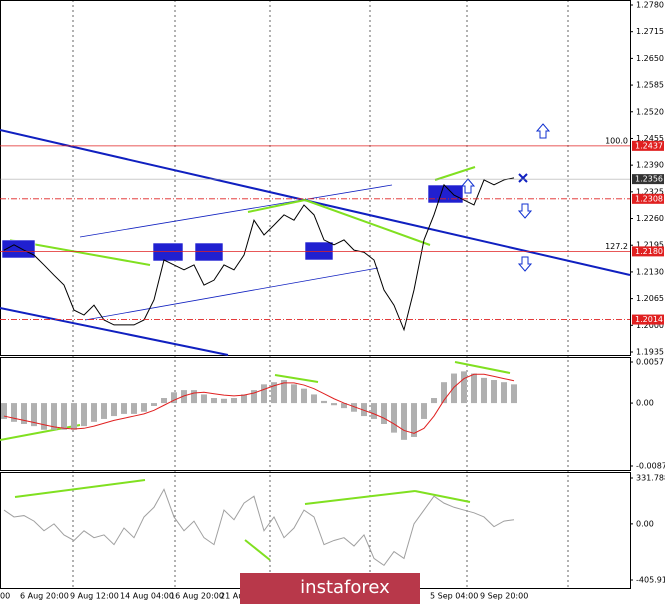 The width and height of the screenshot is (665, 604). What do you see at coordinates (650, 362) in the screenshot?
I see `y-tick-label: 0.0057` at bounding box center [650, 362].